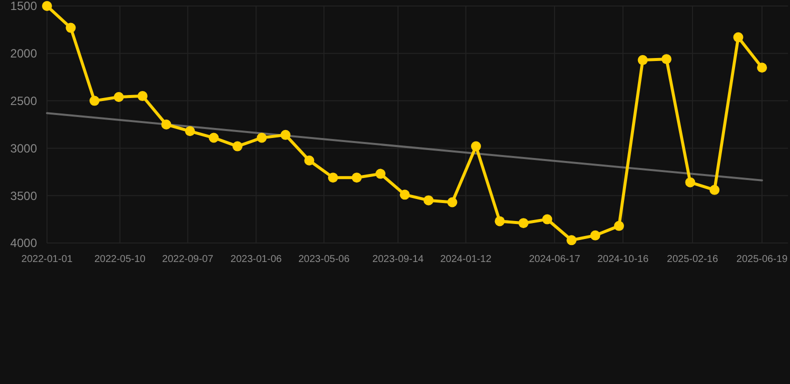 The image size is (790, 384). I want to click on x-tick-label: 2023-09-14, so click(398, 259).